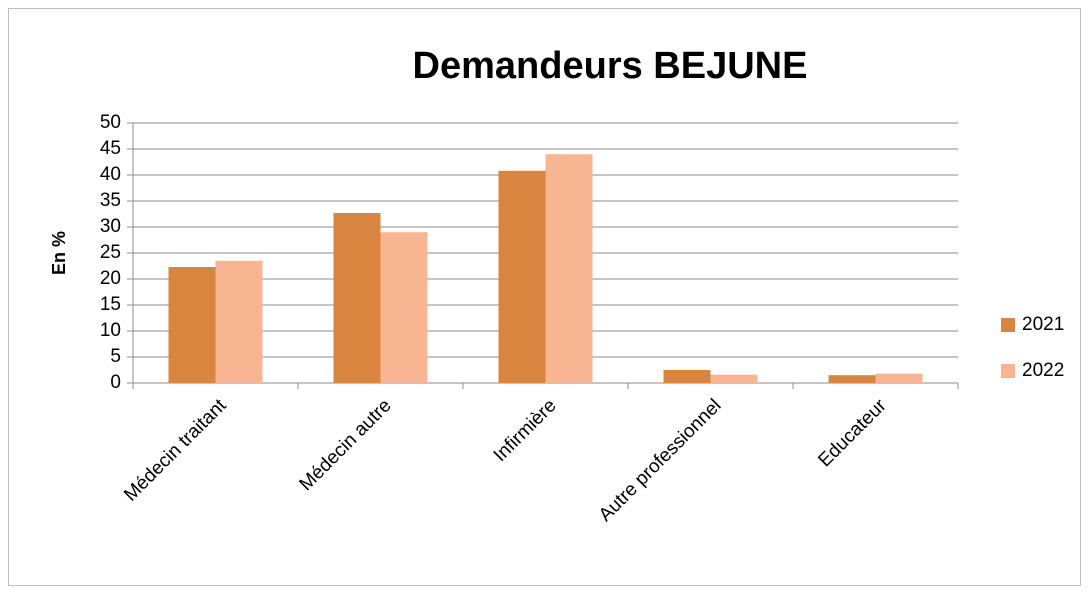  I want to click on chart-title: Demandeurs BEJUNE, so click(610, 66).